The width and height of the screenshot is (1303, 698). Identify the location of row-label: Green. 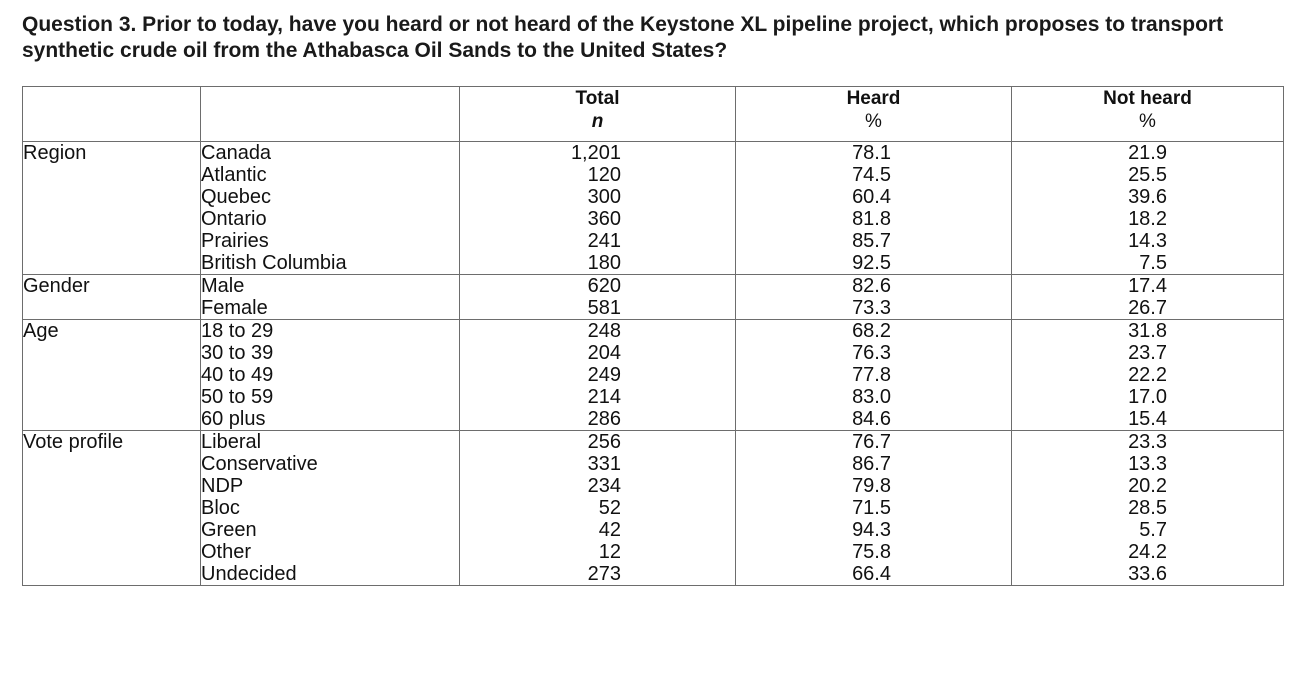
(229, 530).